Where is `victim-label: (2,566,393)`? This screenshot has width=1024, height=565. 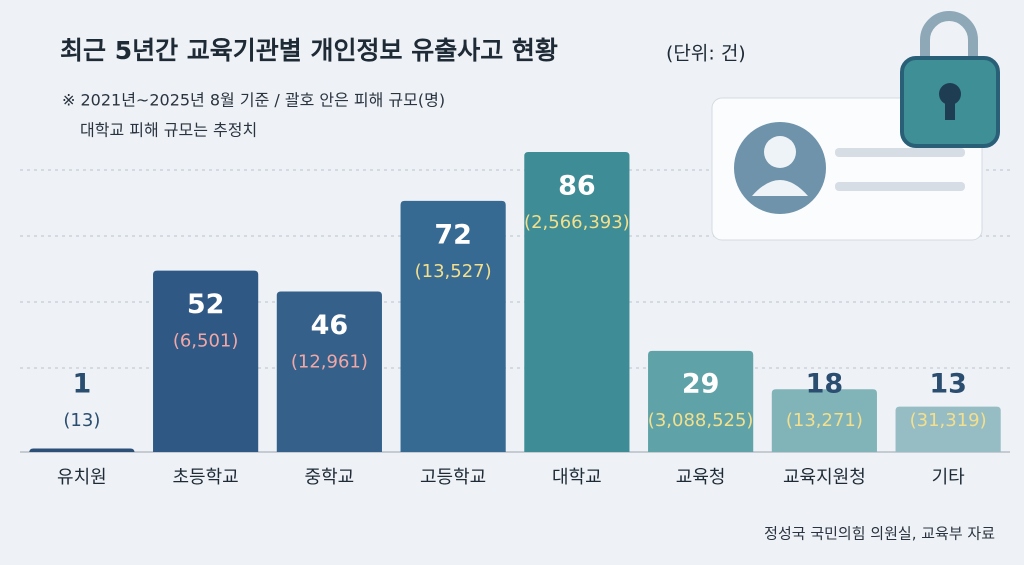 victim-label: (2,566,393) is located at coordinates (577, 222).